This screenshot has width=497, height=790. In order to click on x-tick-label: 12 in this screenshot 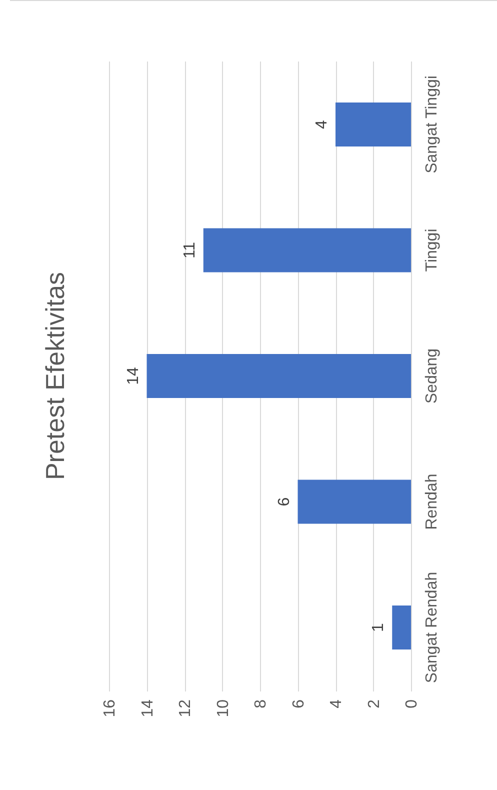, I will do `click(185, 708)`.